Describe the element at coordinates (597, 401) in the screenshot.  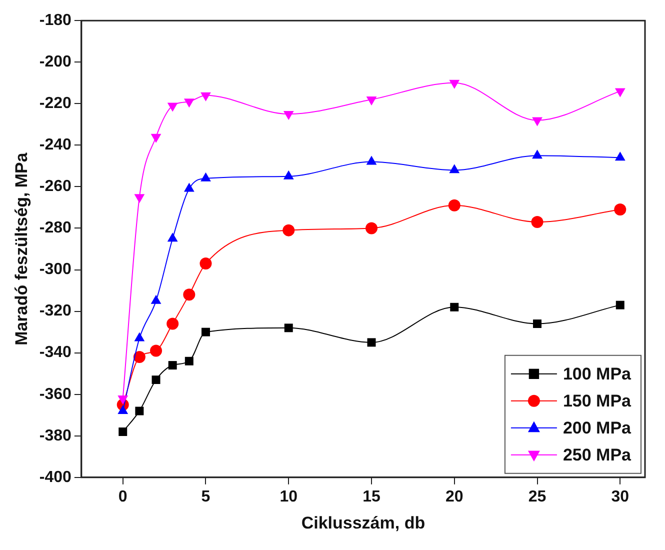
I see `legend-label: 150 MPa` at that location.